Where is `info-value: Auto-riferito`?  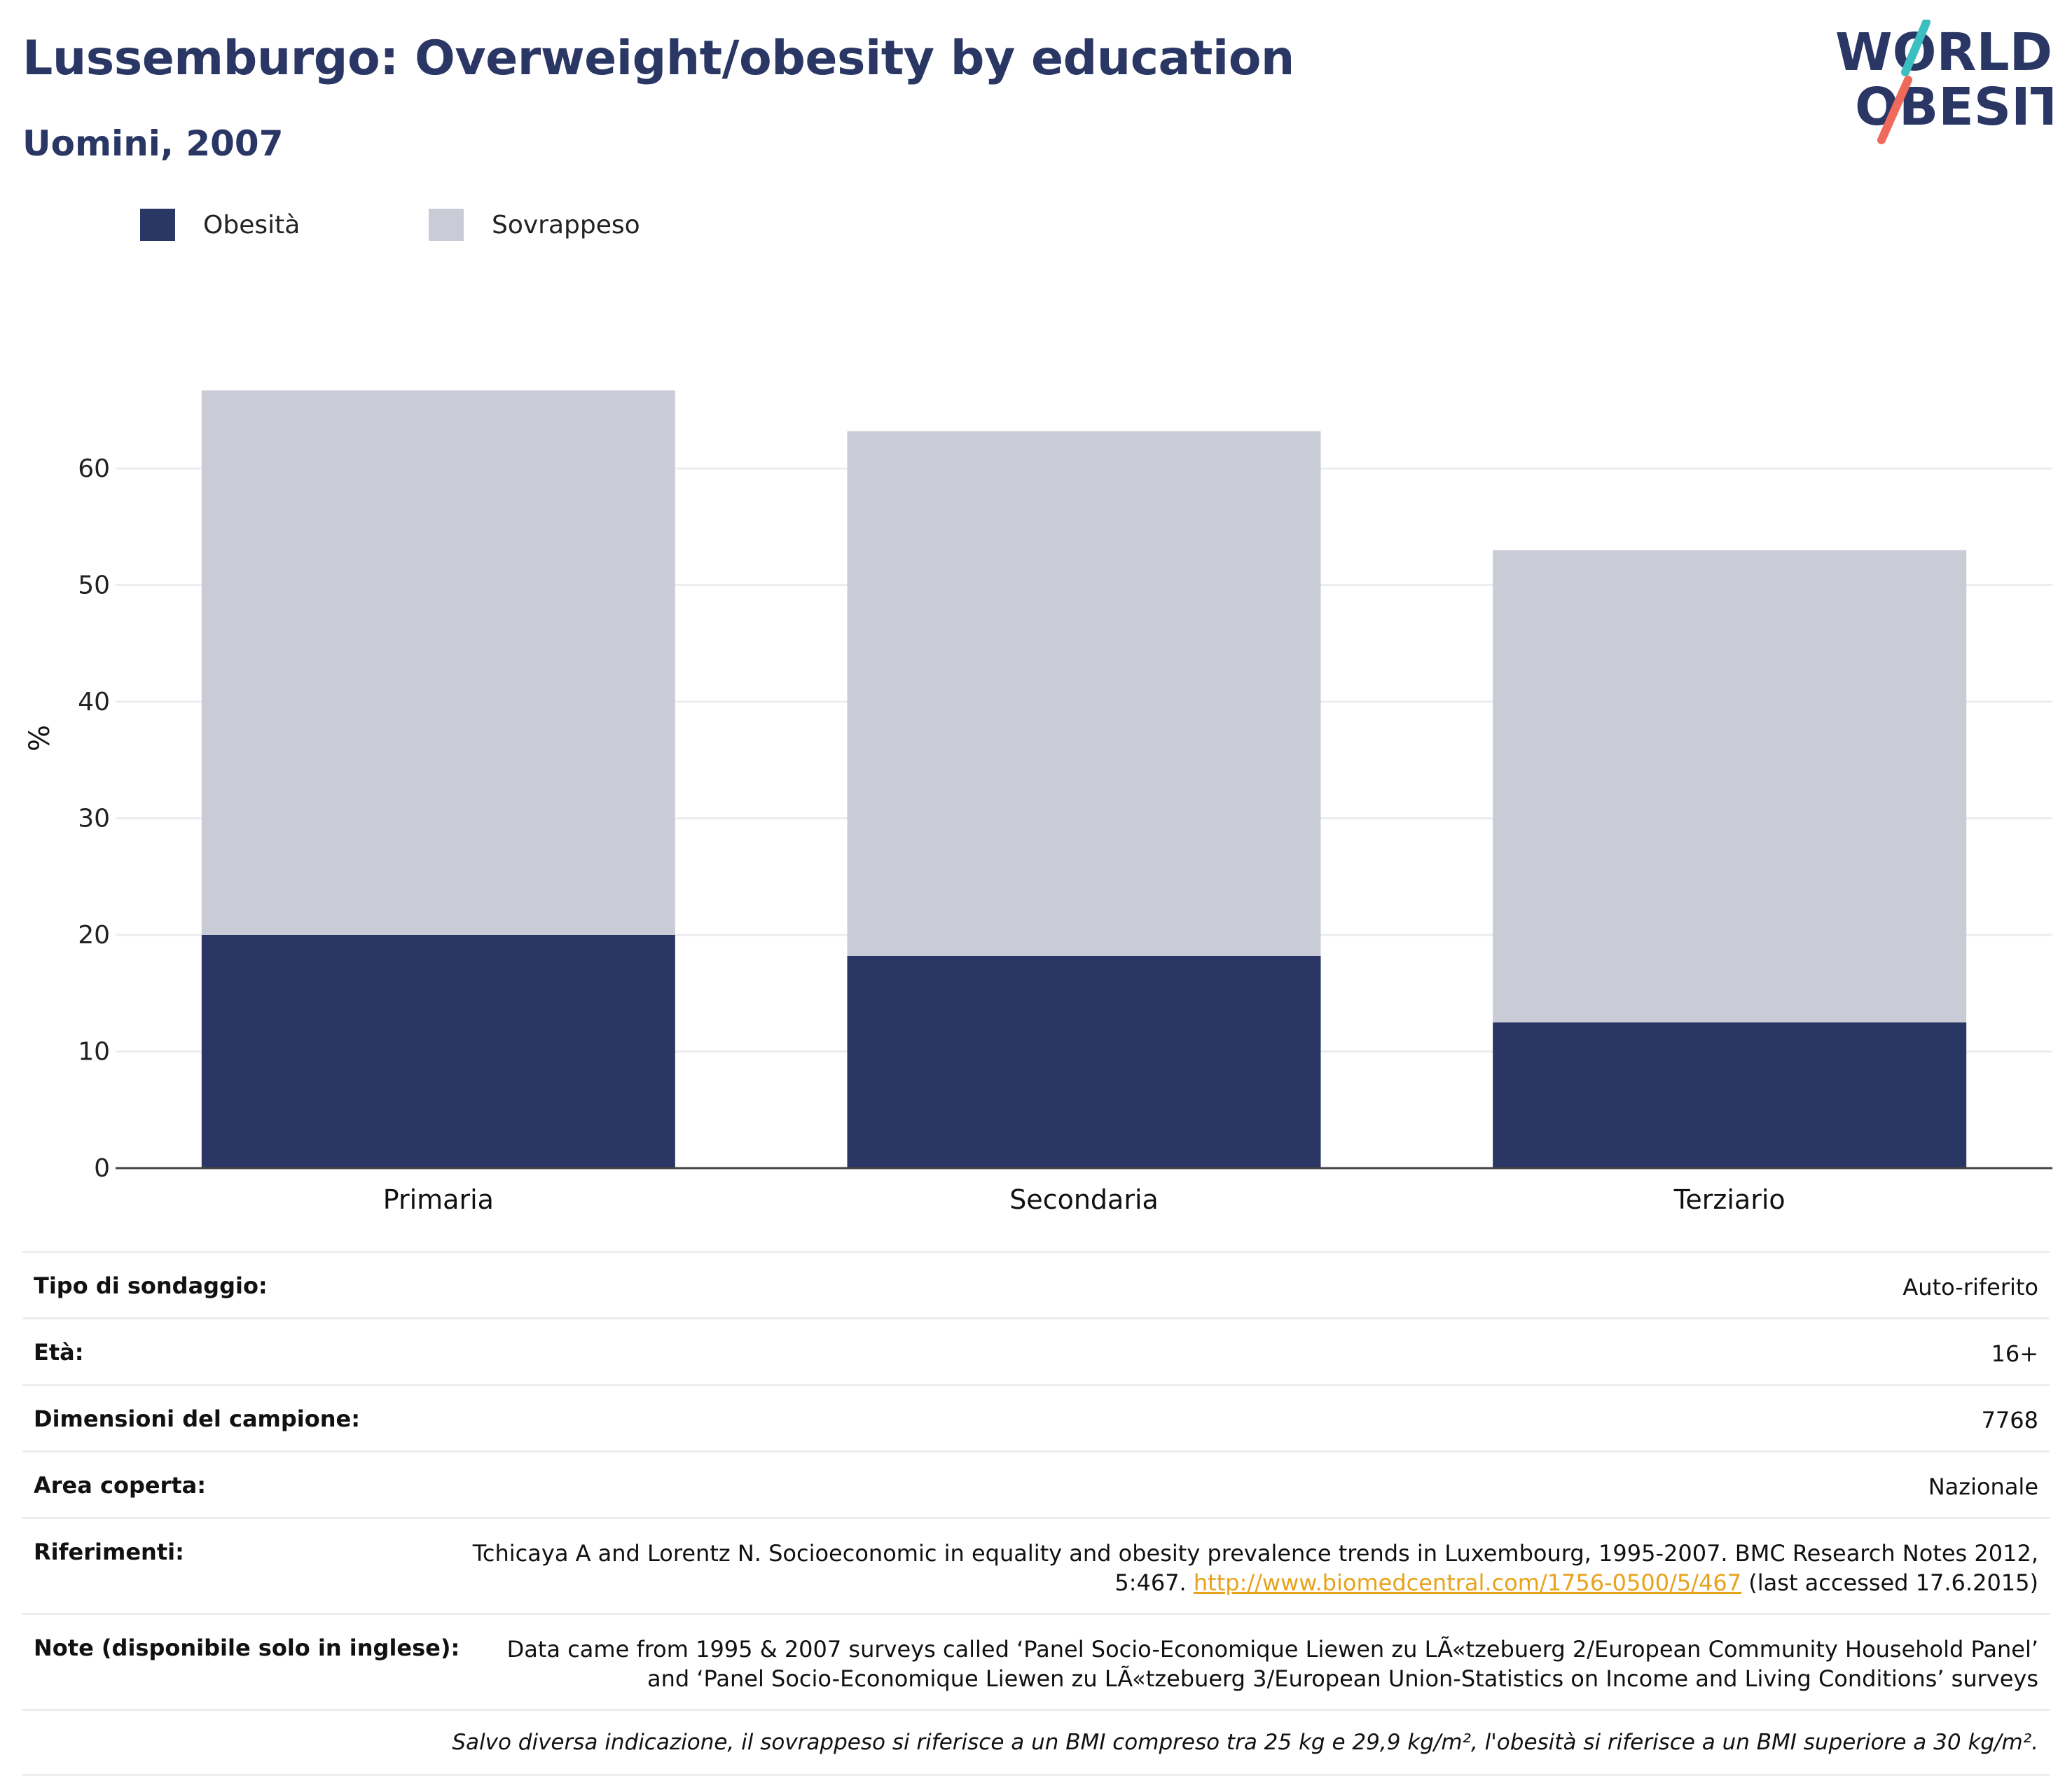
info-value: Auto-riferito is located at coordinates (1970, 1287).